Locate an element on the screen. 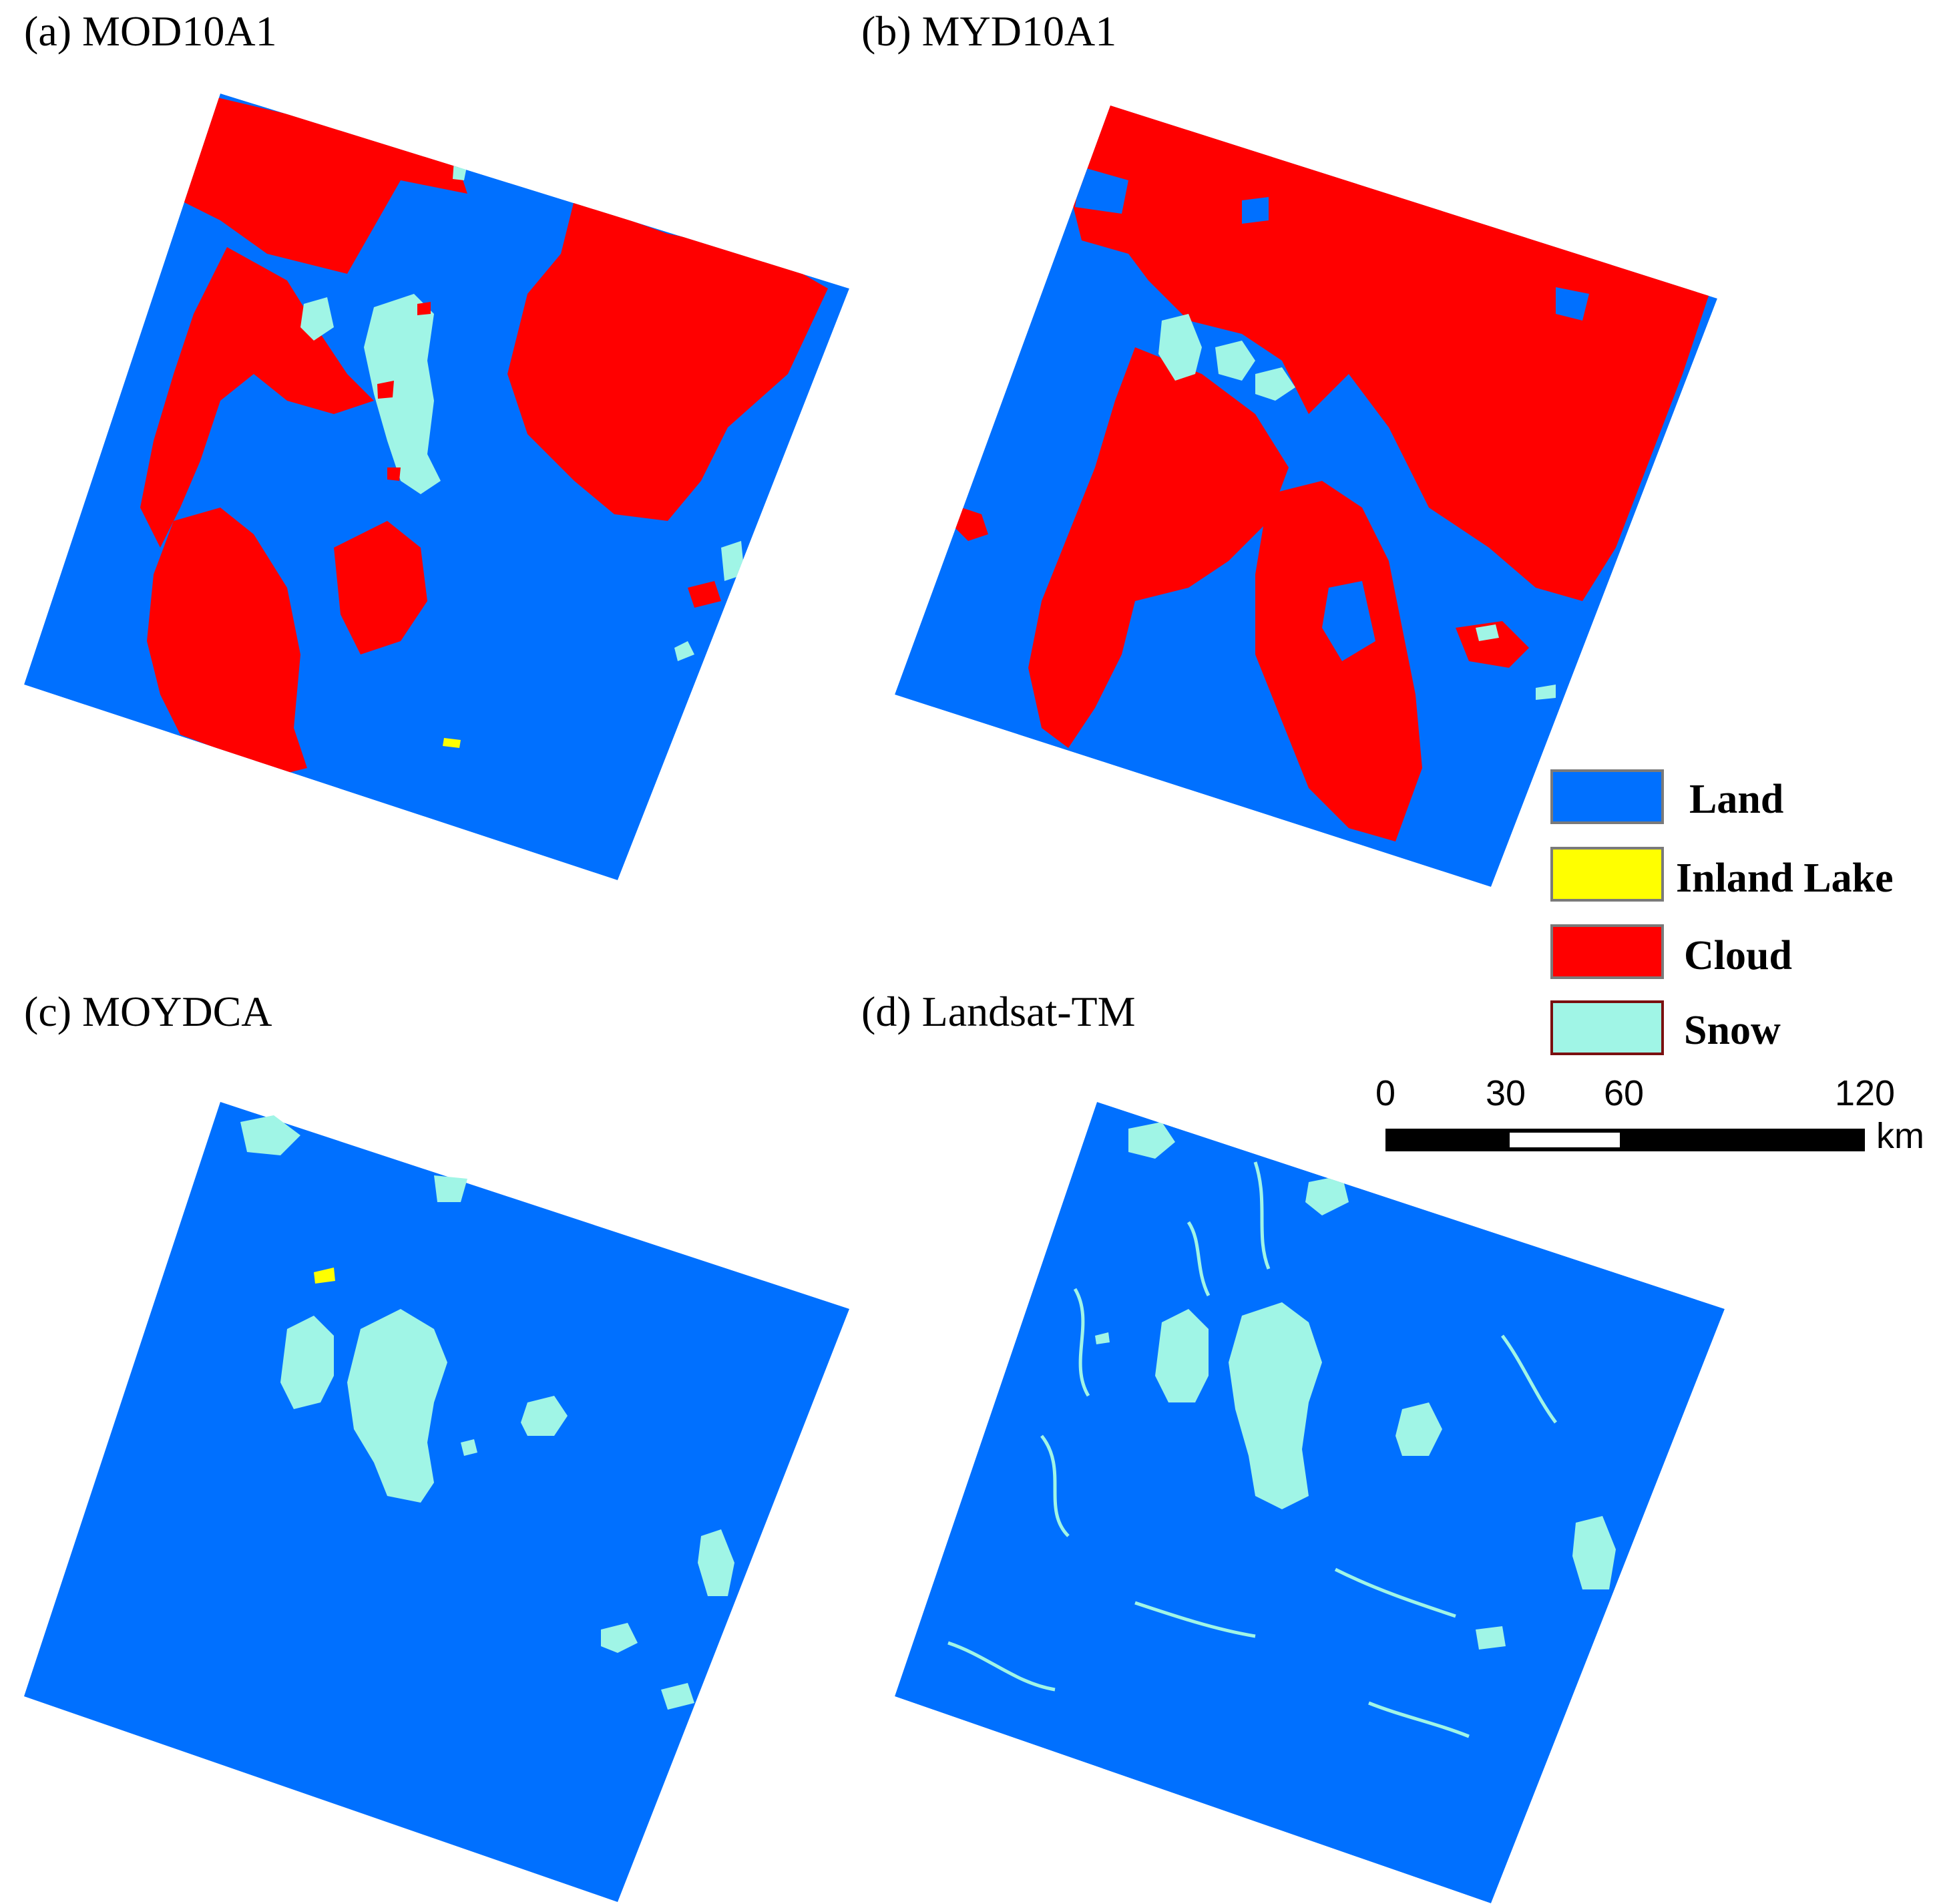 Image resolution: width=1945 pixels, height=1904 pixels. panel-a-cloud-spots is located at coordinates (404, 391).